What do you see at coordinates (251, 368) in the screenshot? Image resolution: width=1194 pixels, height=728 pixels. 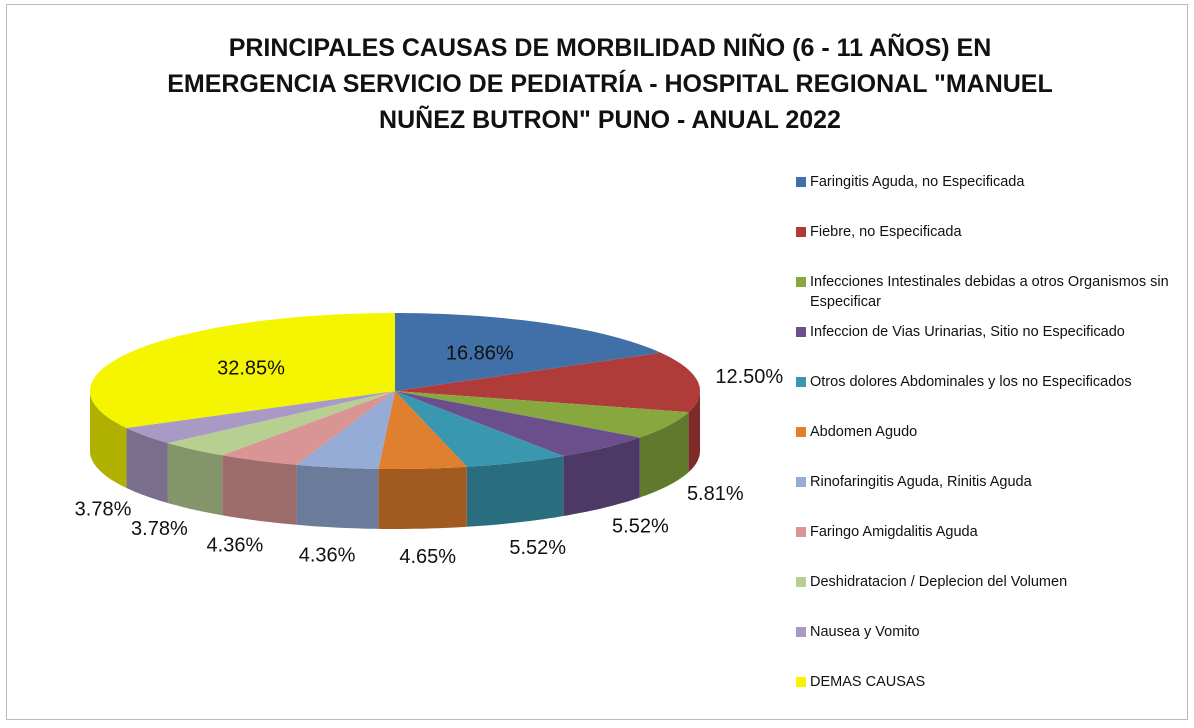 I see `data-label: 32.85%` at bounding box center [251, 368].